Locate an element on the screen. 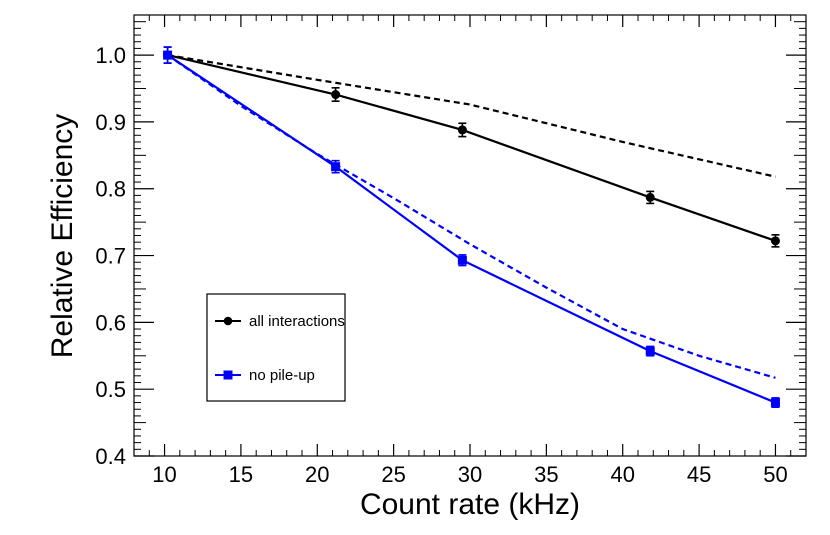  x-tick-label-45: 45 is located at coordinates (699, 474).